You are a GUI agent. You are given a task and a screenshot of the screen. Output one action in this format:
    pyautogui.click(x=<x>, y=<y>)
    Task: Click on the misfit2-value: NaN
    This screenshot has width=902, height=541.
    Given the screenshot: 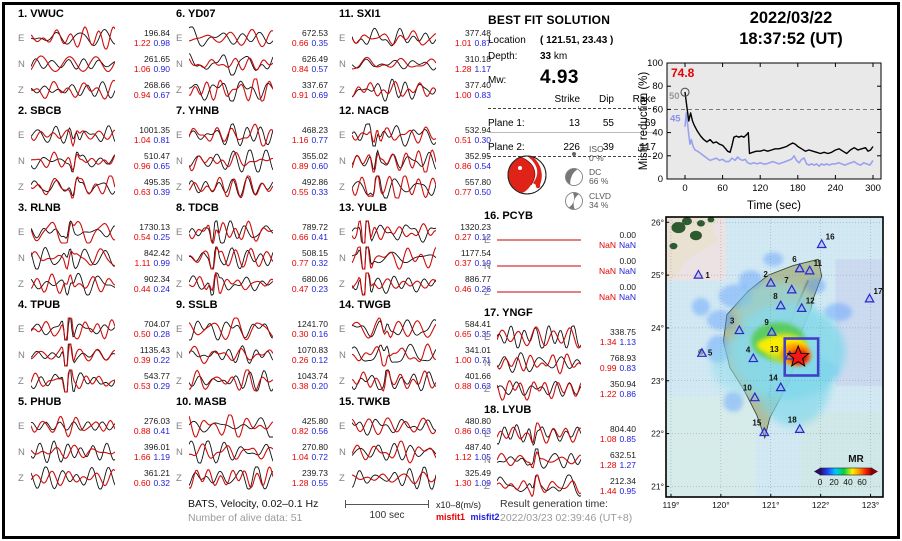 What is the action you would take?
    pyautogui.click(x=627, y=271)
    